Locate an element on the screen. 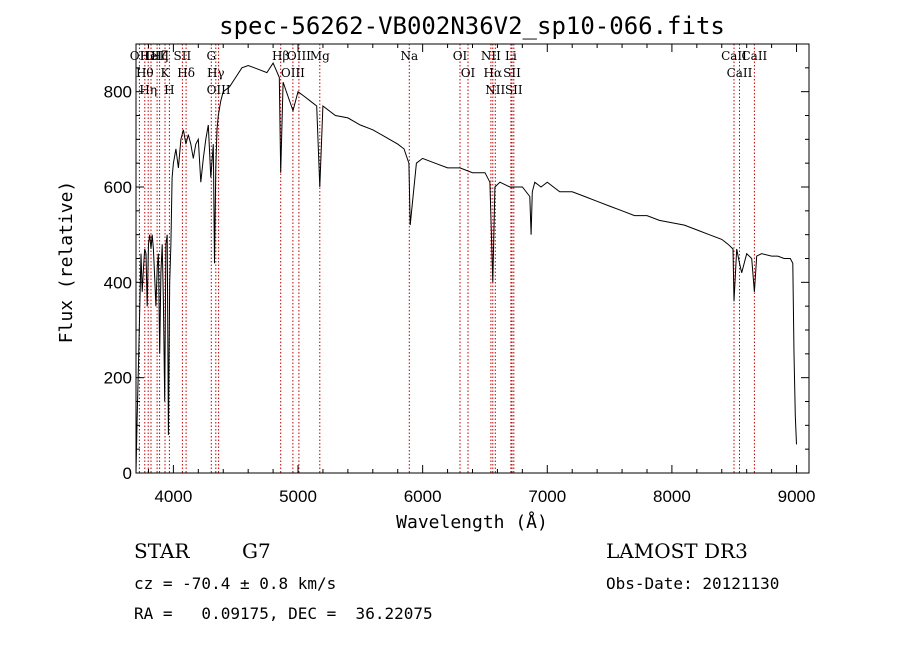 The width and height of the screenshot is (900, 649). x-tick-label: 7000 is located at coordinates (547, 496).